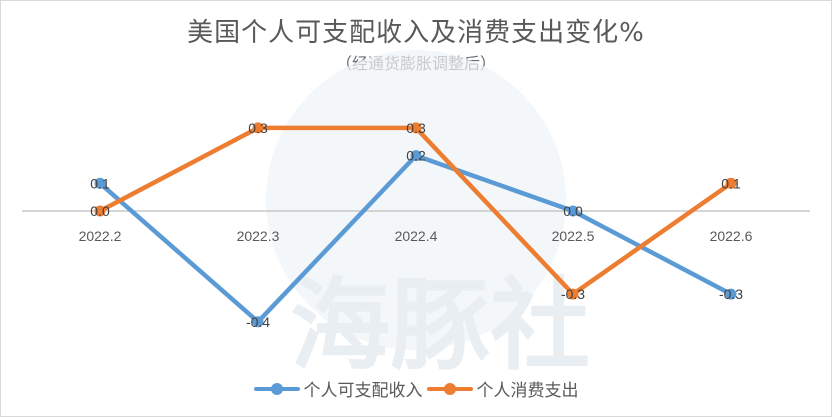 The width and height of the screenshot is (832, 417). What do you see at coordinates (527, 391) in the screenshot?
I see `legend-label: 个人消费支出` at bounding box center [527, 391].